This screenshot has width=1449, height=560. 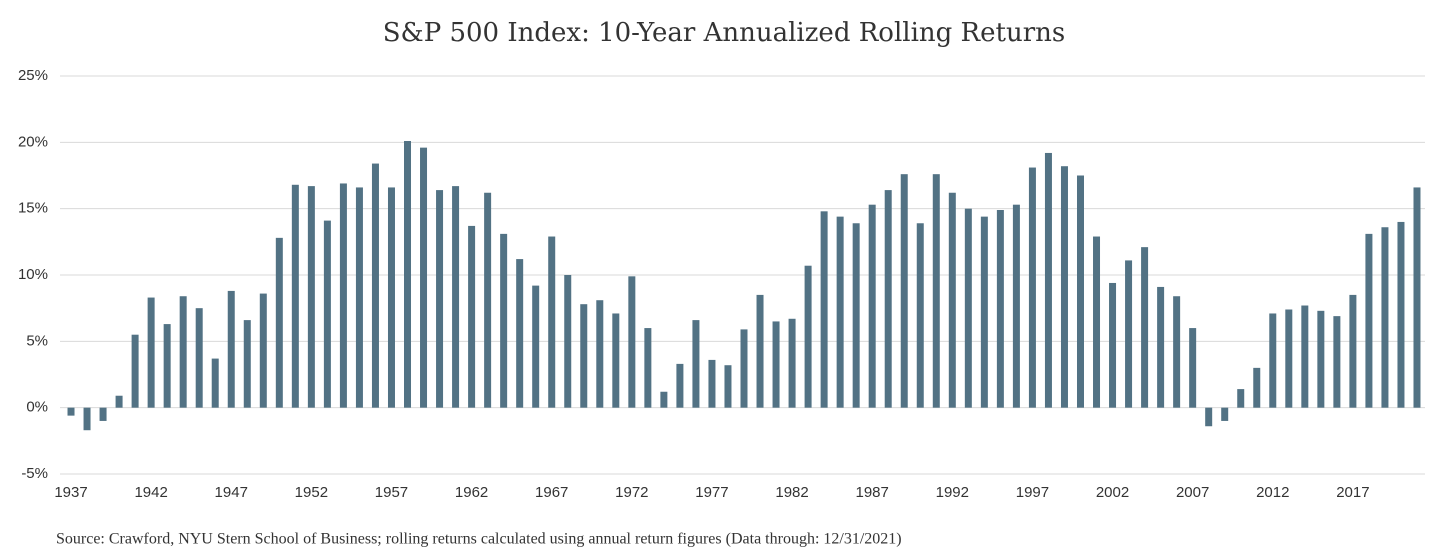 What do you see at coordinates (37, 340) in the screenshot?
I see `y-tick-label: 5%` at bounding box center [37, 340].